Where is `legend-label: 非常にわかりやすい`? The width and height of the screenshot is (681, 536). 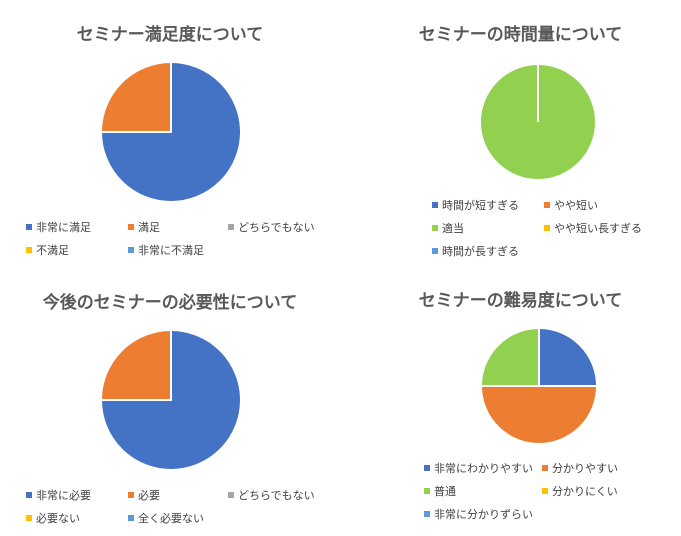
legend-label: 非常にわかりやすい is located at coordinates (483, 468).